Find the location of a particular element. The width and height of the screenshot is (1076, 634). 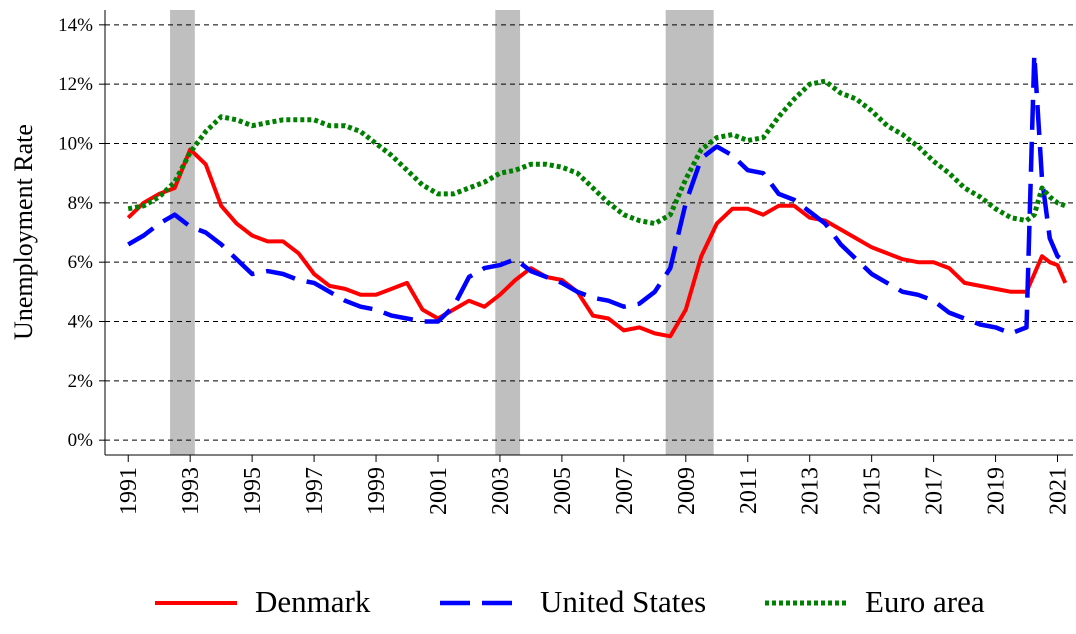

y-axis-label: Unemployment Rate is located at coordinates (23, 232).